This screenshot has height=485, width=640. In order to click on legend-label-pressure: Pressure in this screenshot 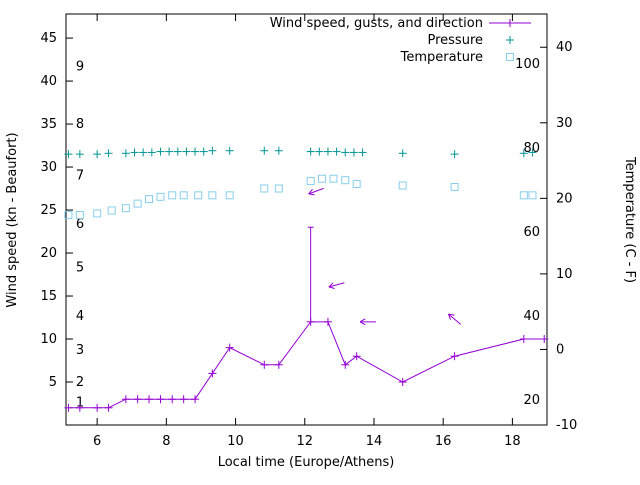, I will do `click(455, 40)`.